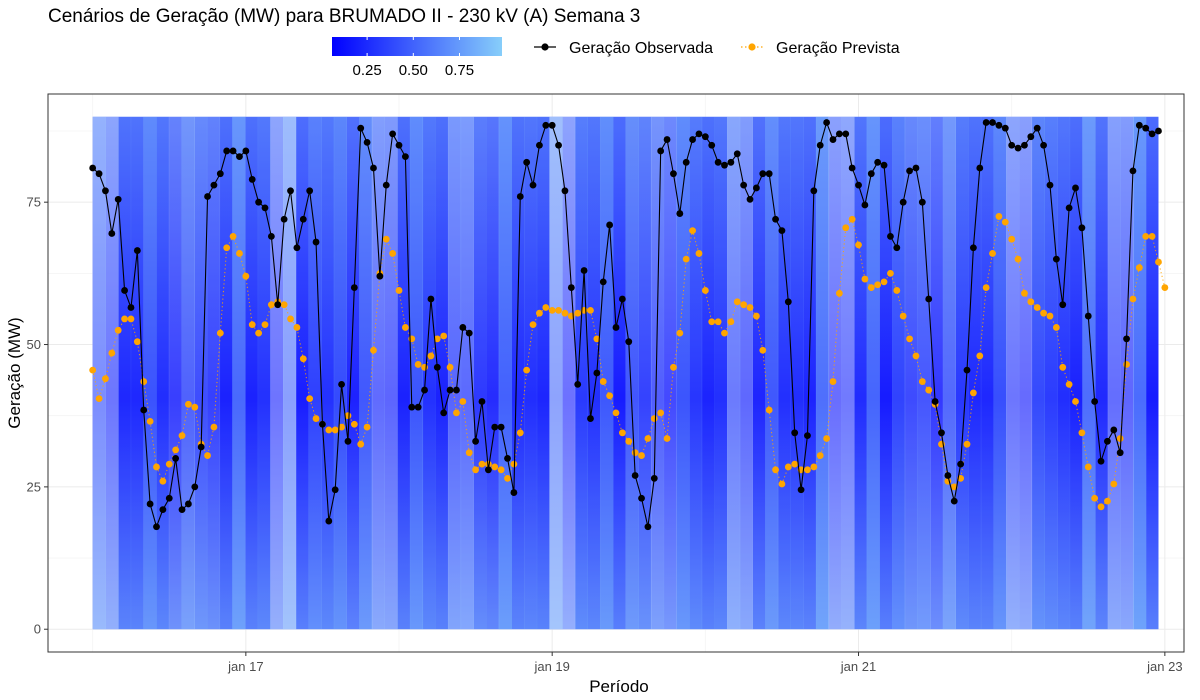 The height and width of the screenshot is (700, 1200). What do you see at coordinates (34, 344) in the screenshot?
I see `y-tick-label: 50` at bounding box center [34, 344].